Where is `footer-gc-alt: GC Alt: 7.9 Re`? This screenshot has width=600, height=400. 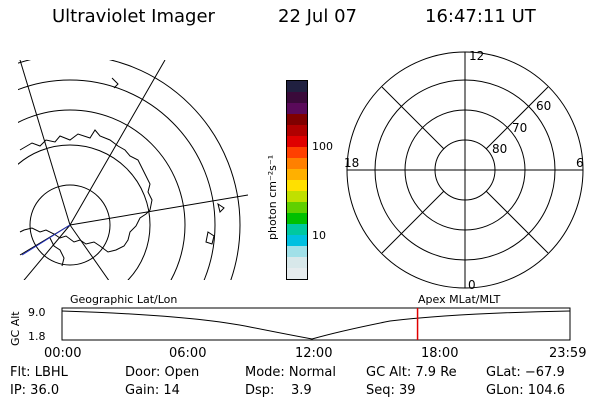 footer-gc-alt: GC Alt: 7.9 Re is located at coordinates (411, 372).